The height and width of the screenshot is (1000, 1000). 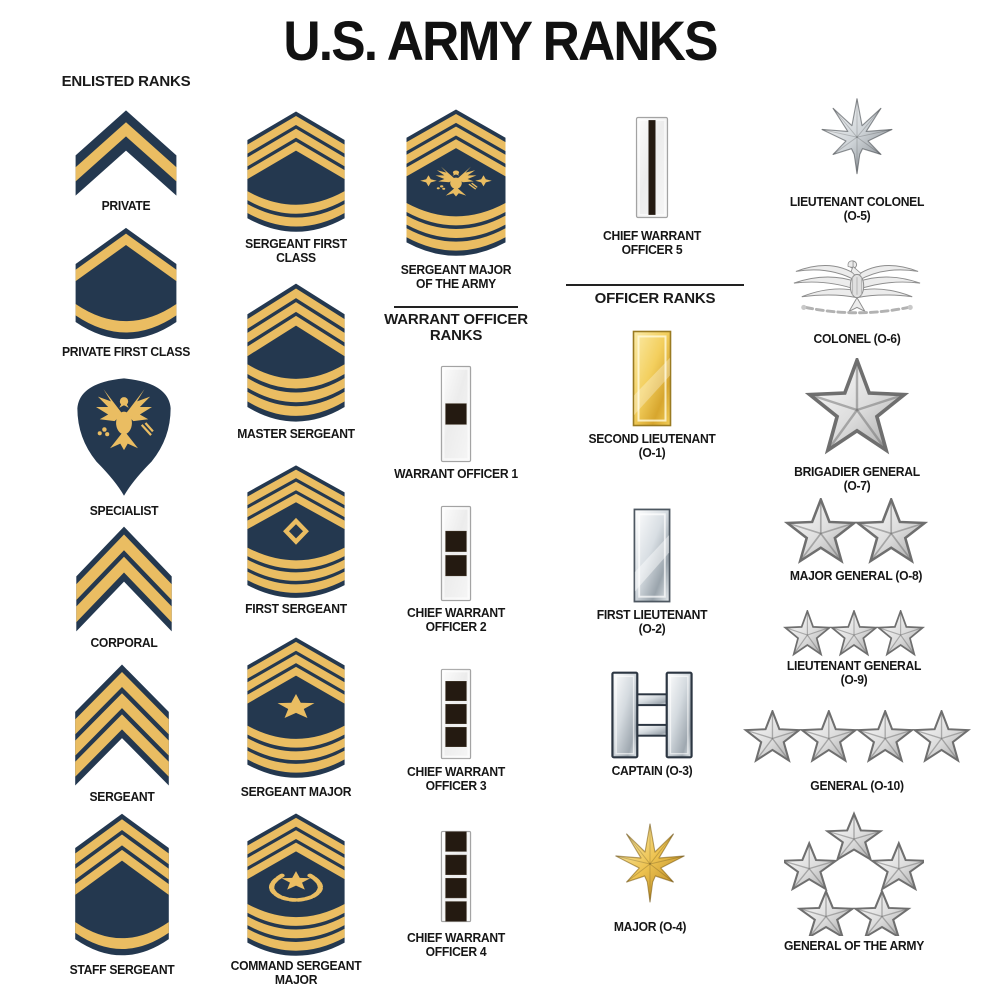 I want to click on sergeant-major-insignia-icon, so click(x=296, y=707).